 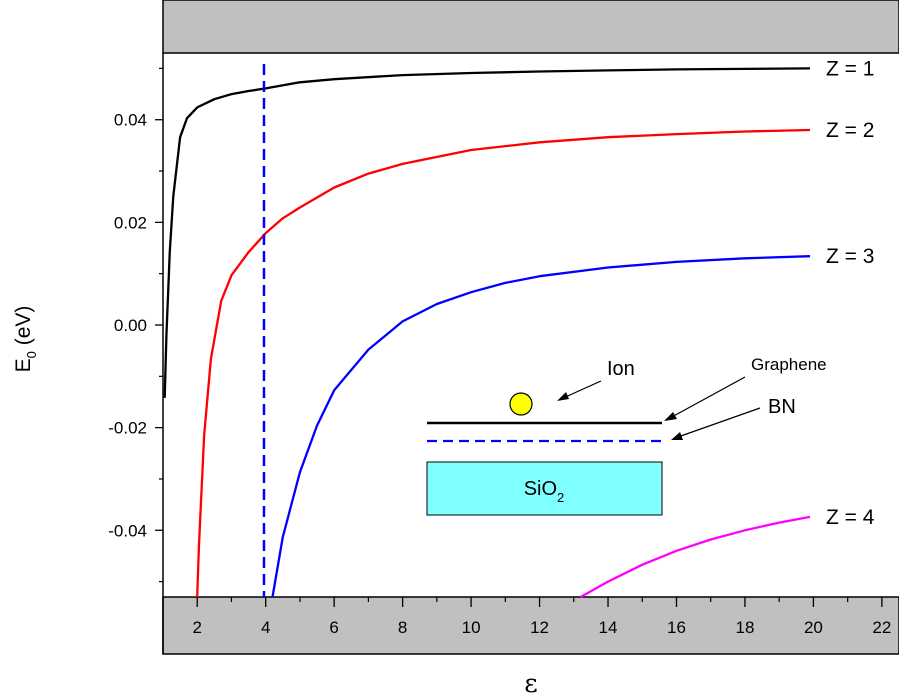 I want to click on ion-circle, so click(x=521, y=404).